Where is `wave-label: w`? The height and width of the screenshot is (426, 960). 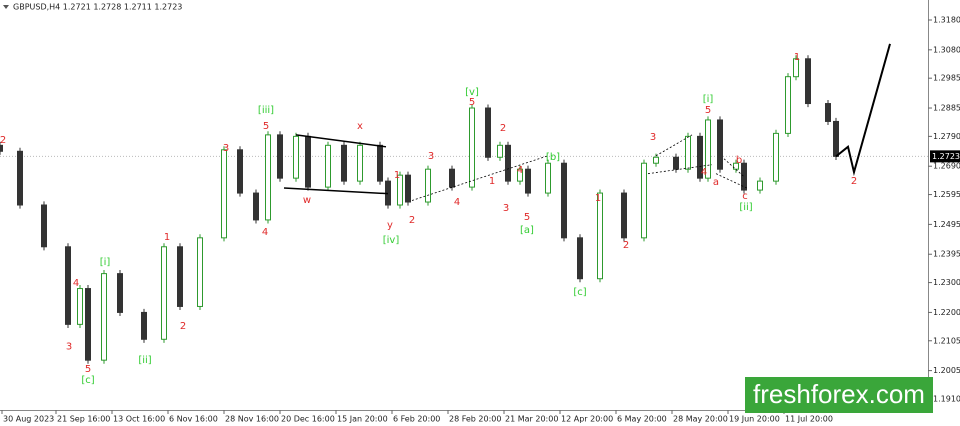 wave-label: w is located at coordinates (307, 200).